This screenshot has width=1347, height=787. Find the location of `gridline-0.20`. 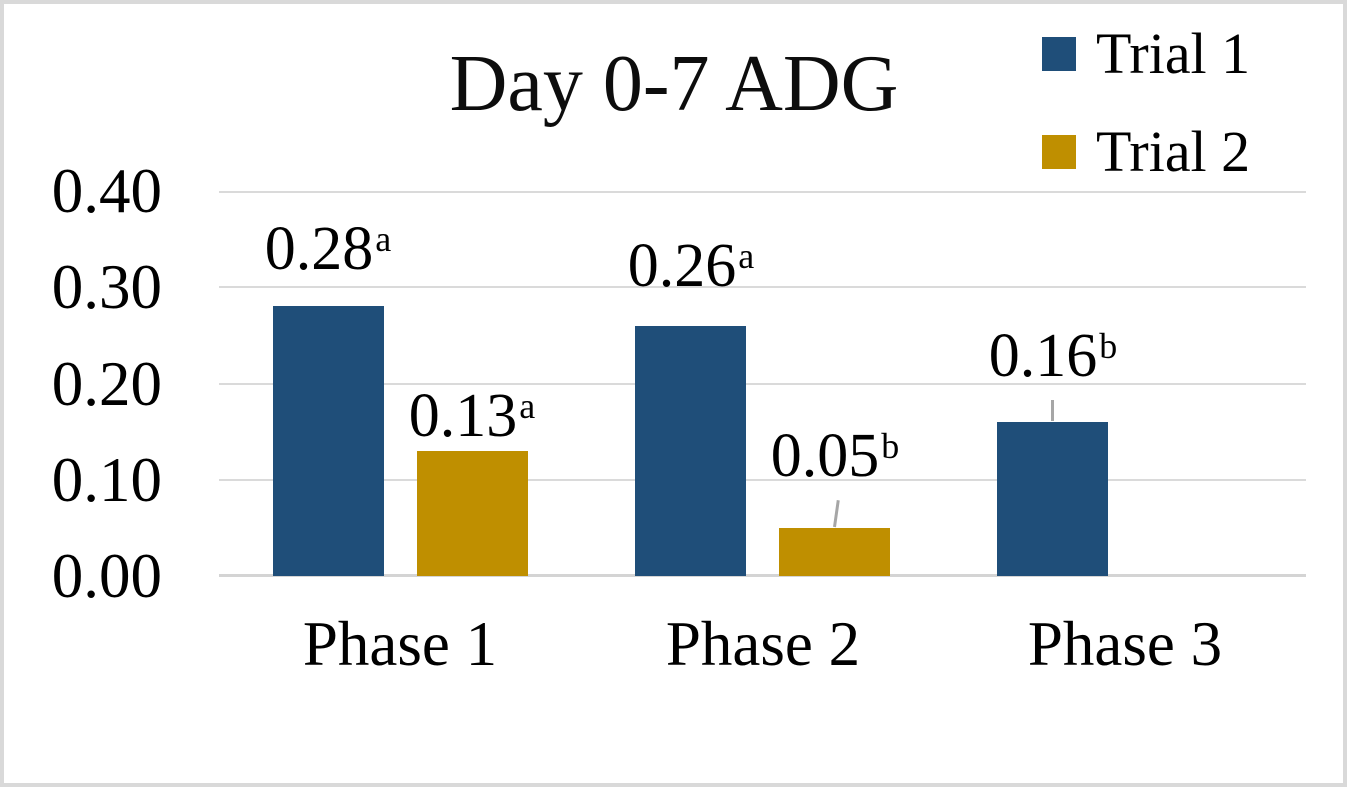

gridline-0.20 is located at coordinates (762, 384).